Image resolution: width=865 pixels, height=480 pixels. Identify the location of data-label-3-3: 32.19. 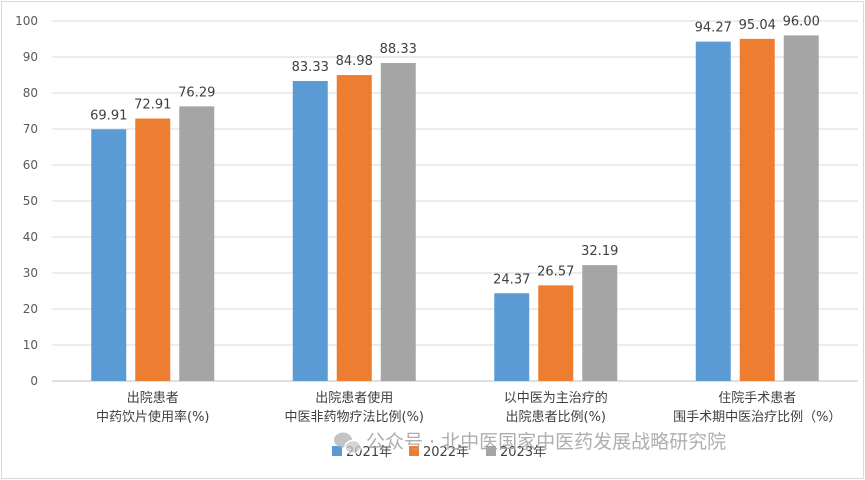
(599, 251).